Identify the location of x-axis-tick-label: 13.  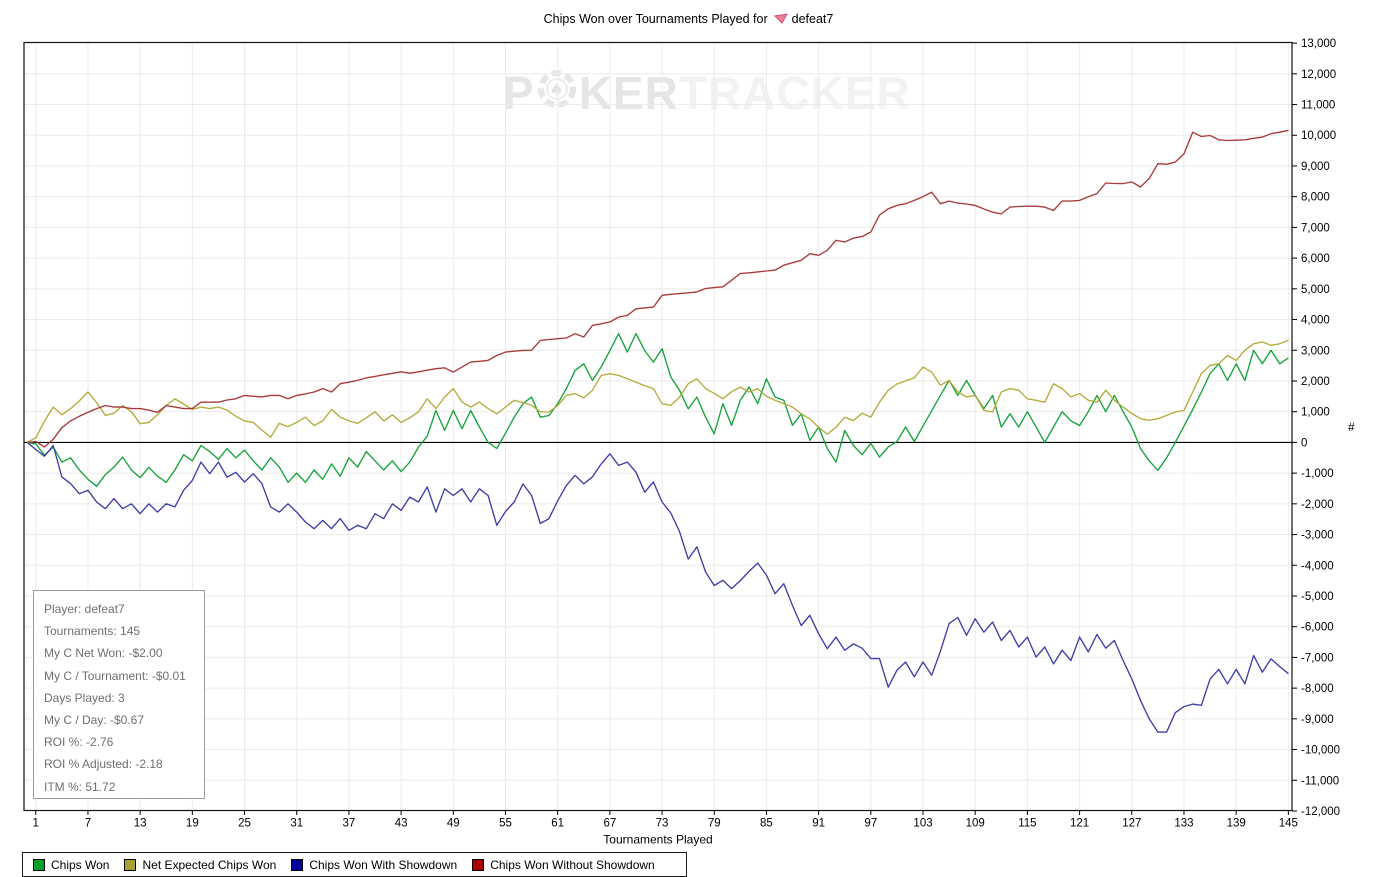
(140, 824).